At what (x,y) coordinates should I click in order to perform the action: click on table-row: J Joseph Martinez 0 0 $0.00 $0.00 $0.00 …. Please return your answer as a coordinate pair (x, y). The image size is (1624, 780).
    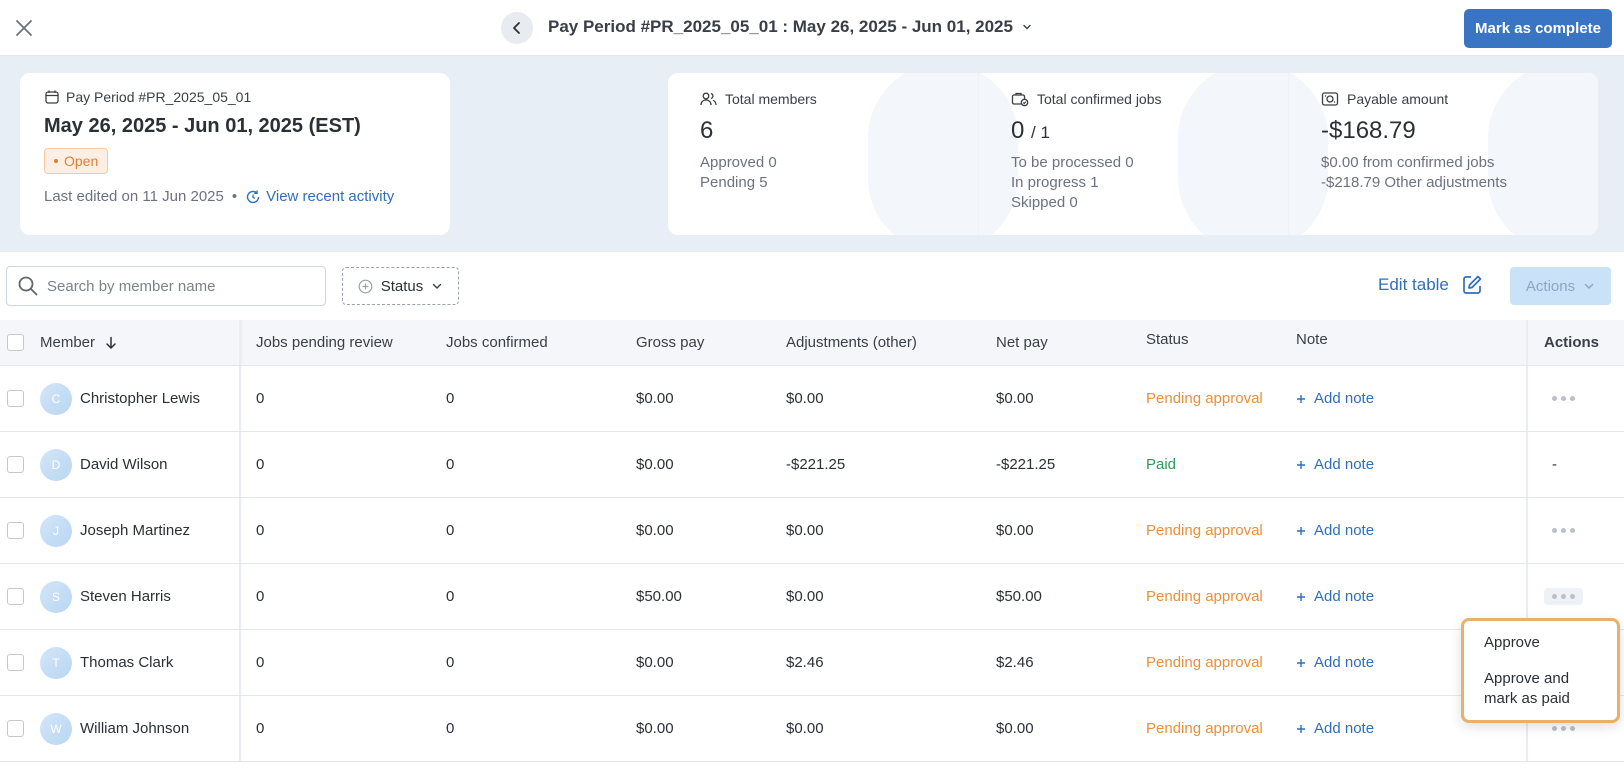
    Looking at the image, I should click on (812, 531).